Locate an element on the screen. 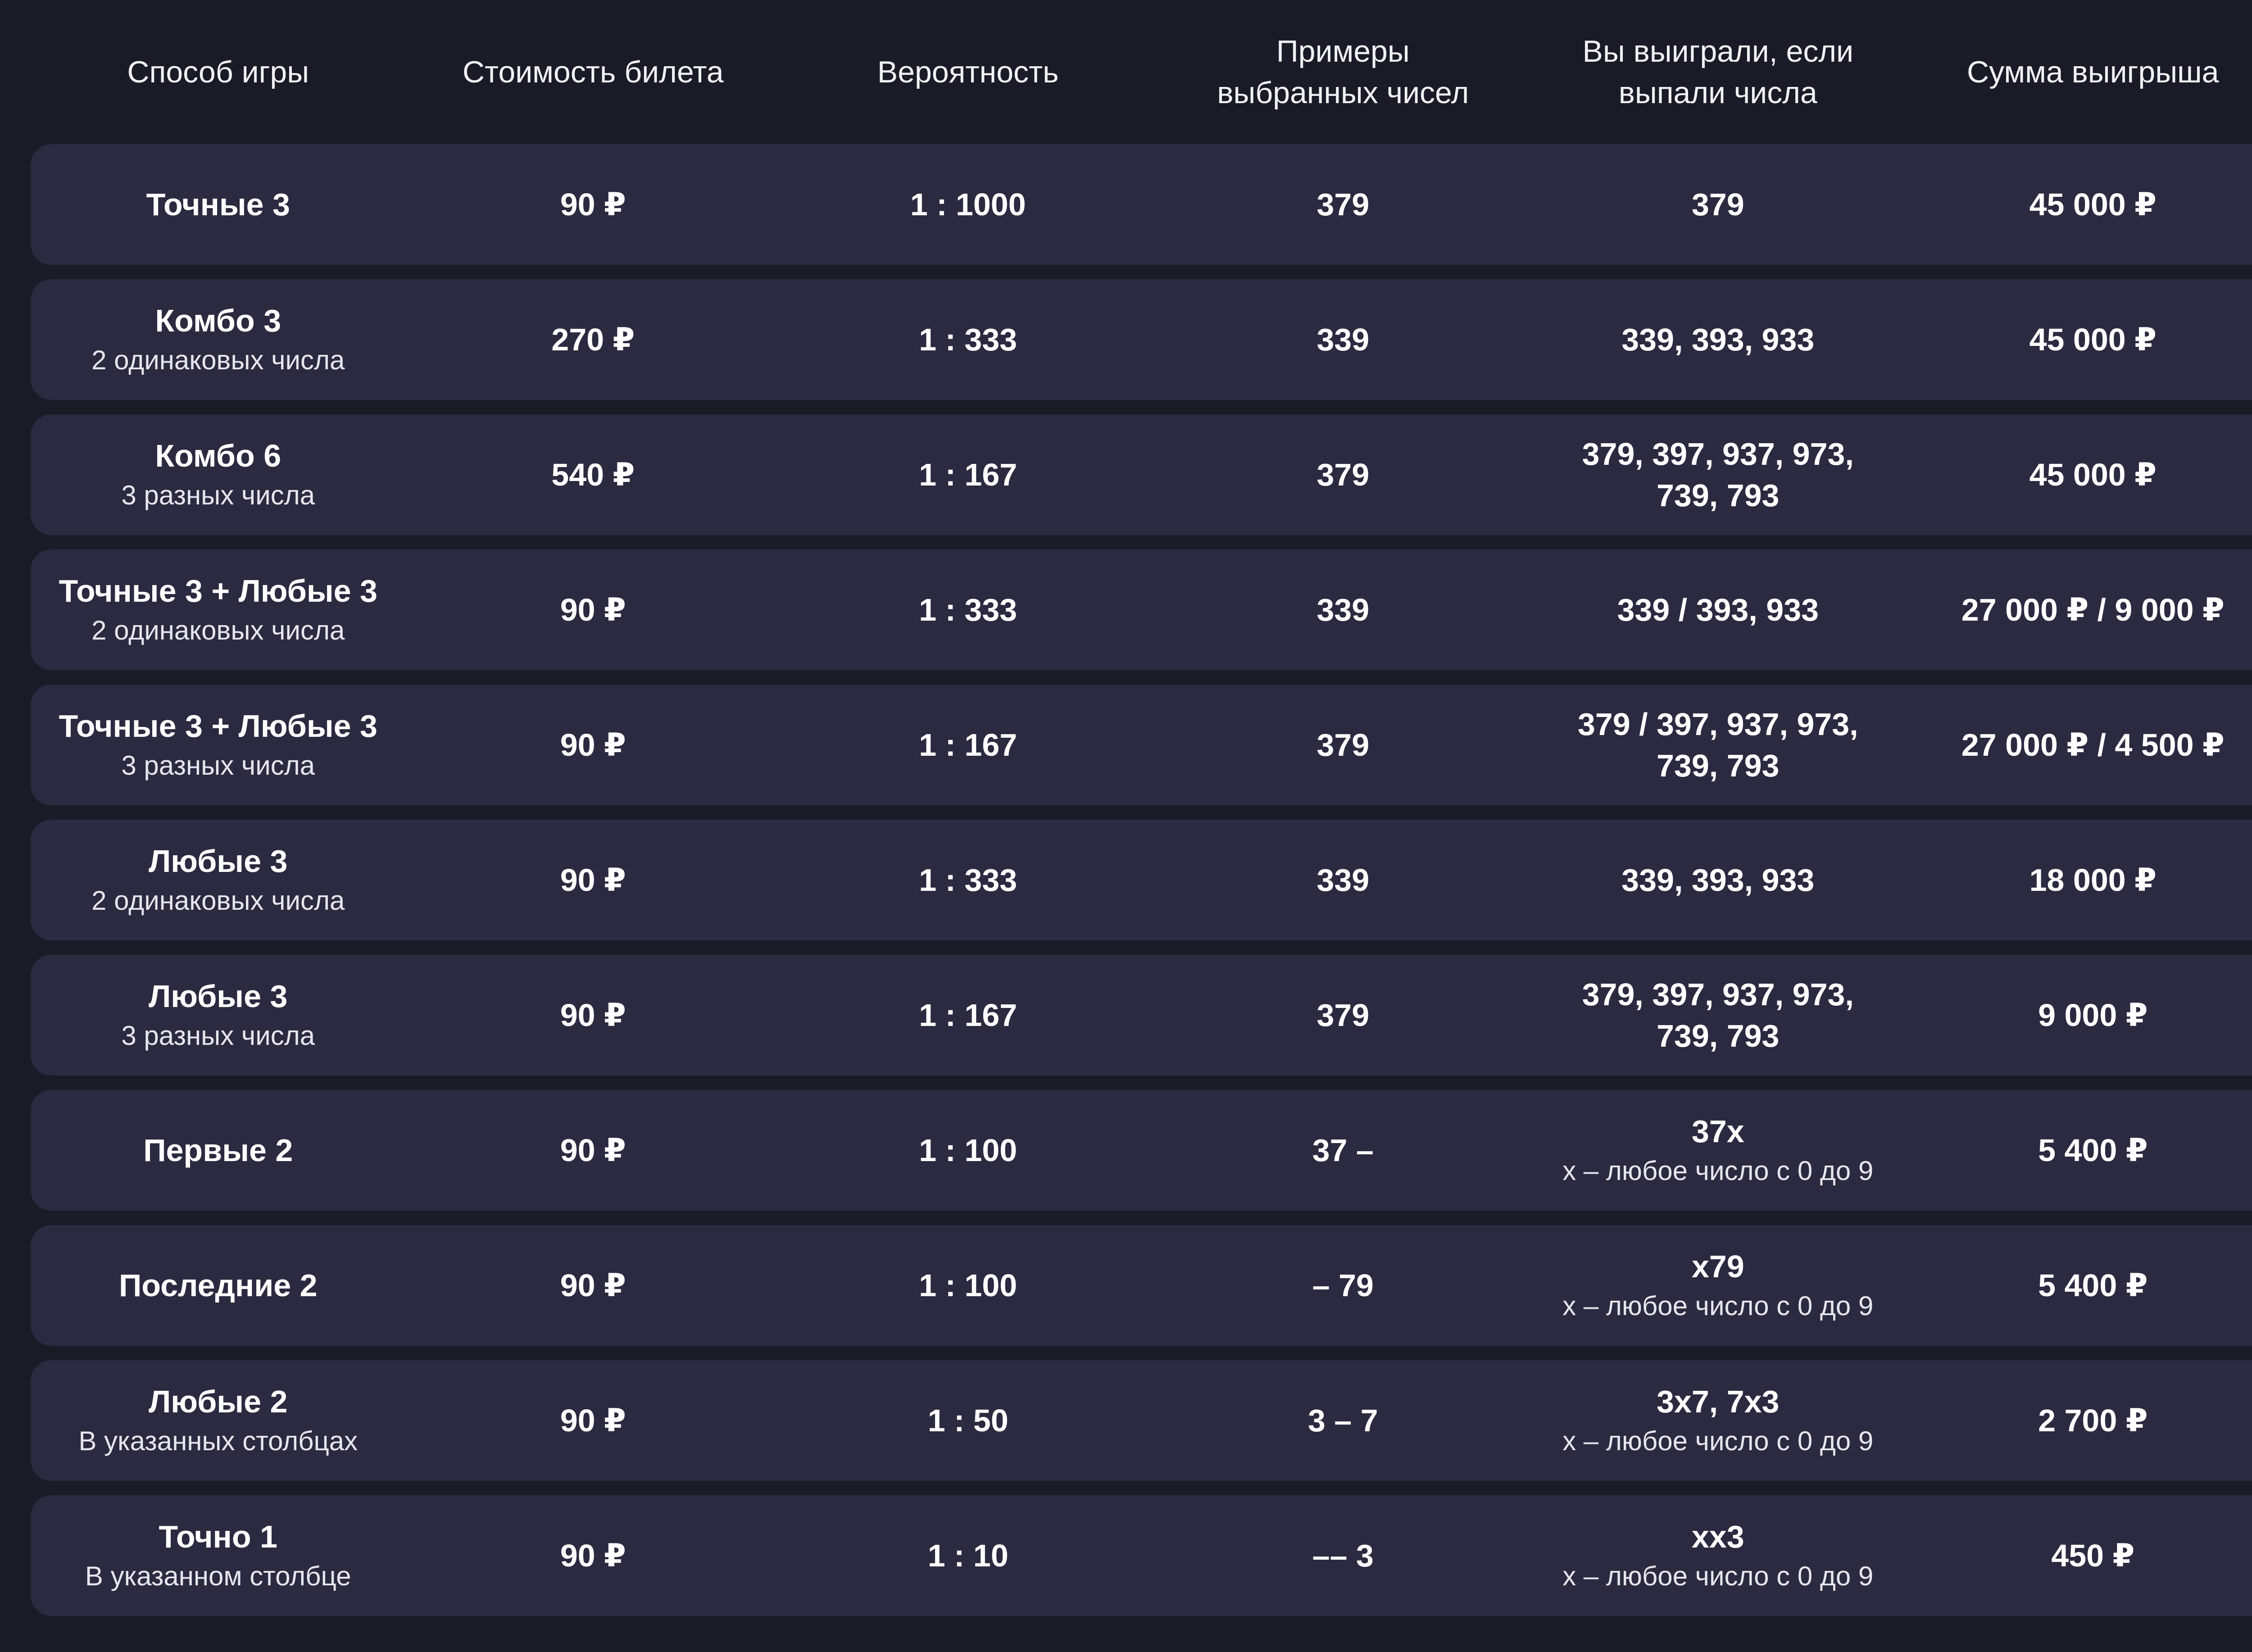 The width and height of the screenshot is (2252, 1652). example-numbers-cell: – 79 is located at coordinates (1344, 1285).